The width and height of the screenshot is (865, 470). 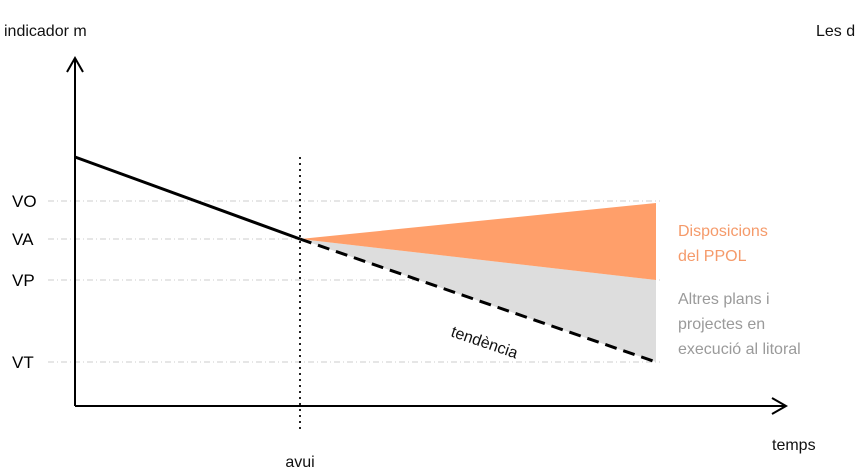 What do you see at coordinates (780, 406) in the screenshot?
I see `x-axis-arrow` at bounding box center [780, 406].